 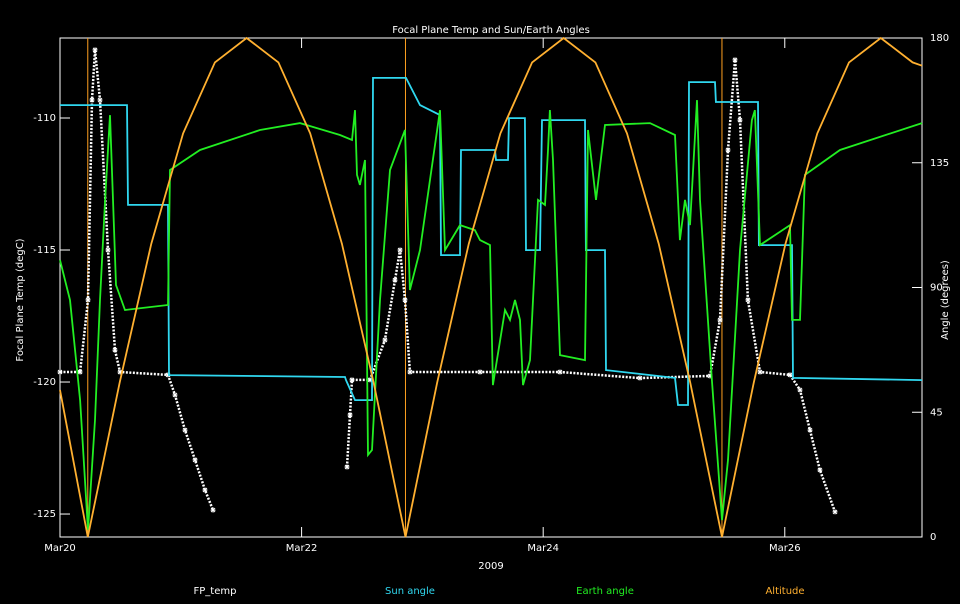 I want to click on x-tick-label: Mar24, so click(x=543, y=548).